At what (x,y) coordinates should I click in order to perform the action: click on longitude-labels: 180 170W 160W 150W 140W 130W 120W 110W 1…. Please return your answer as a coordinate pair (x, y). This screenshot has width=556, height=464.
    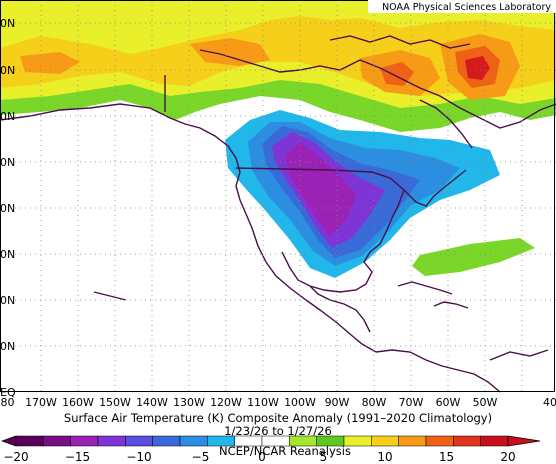
    Looking at the image, I should click on (278, 402).